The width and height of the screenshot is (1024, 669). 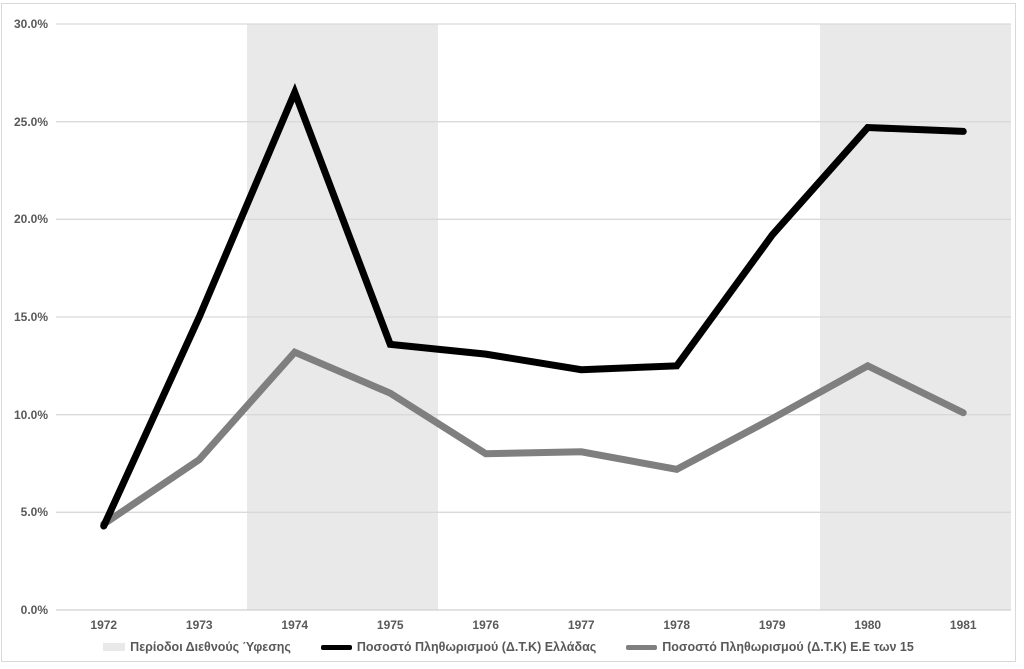 I want to click on y-tick-label: 10.0%, so click(x=30, y=414).